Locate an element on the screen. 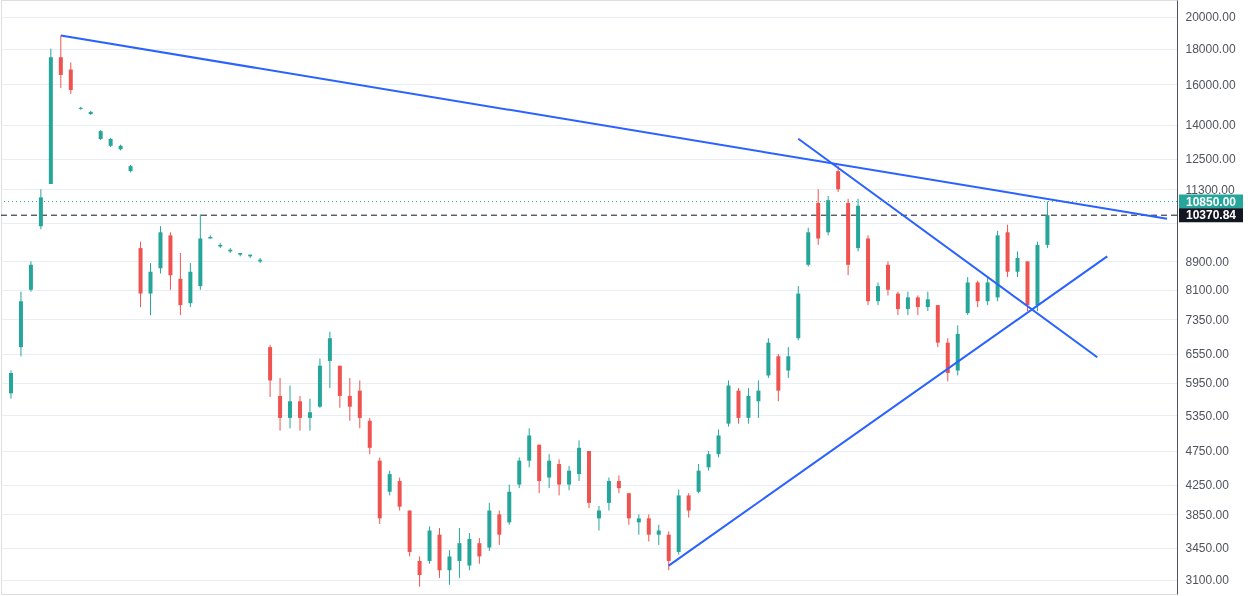 Image resolution: width=1248 pixels, height=596 pixels. y-tick-label: 7350.00 is located at coordinates (1207, 319).